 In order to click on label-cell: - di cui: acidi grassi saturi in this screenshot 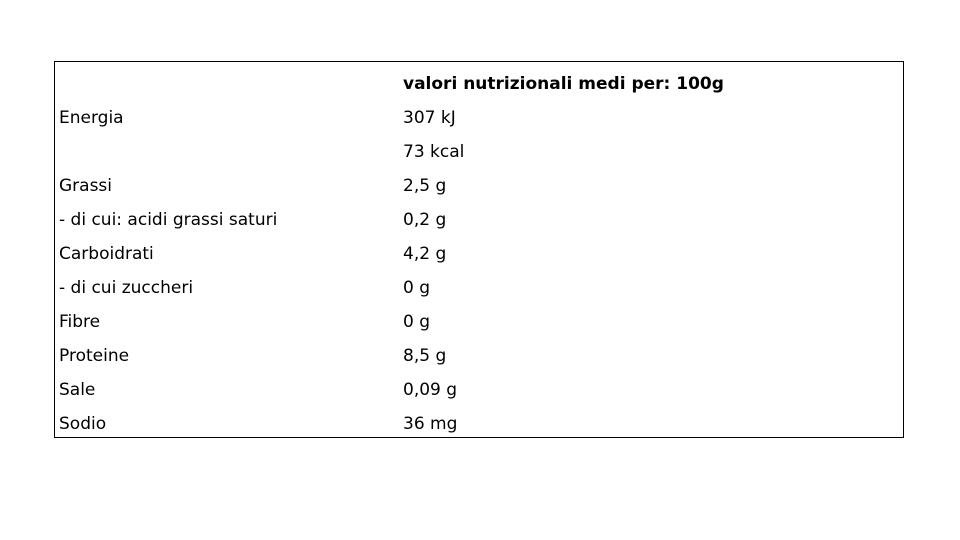, I will do `click(168, 220)`.